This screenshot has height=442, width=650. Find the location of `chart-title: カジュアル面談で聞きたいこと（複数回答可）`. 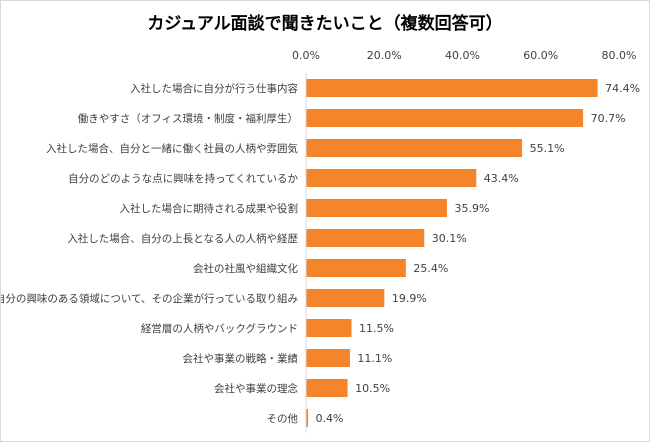

chart-title: カジュアル面談で聞きたいこと（複数回答可） is located at coordinates (325, 24).